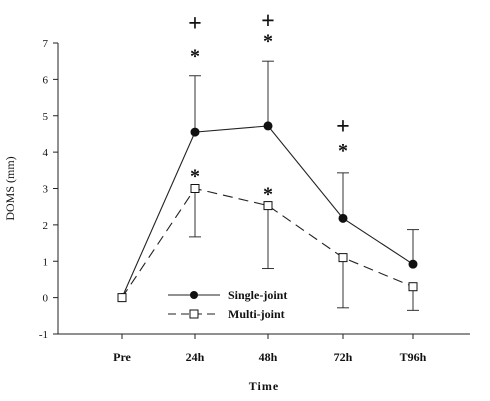  I want to click on y-tick-label: 2, so click(46, 226).